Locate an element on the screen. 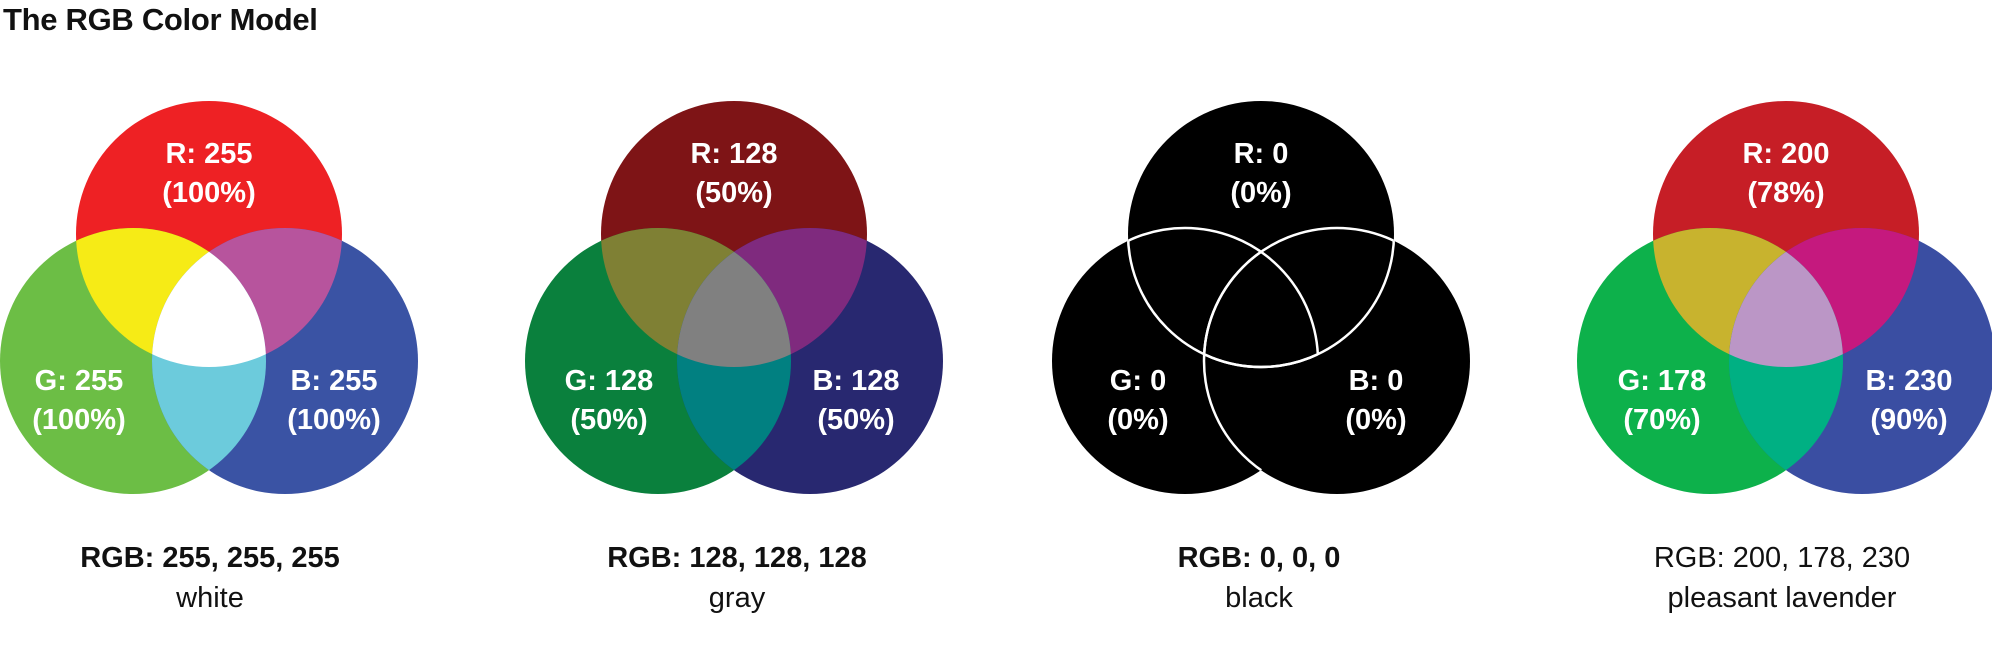 Image resolution: width=1992 pixels, height=646 pixels. venn-black: R: 0 (0%) G: 0 (0%) B: 0 (0%) is located at coordinates (1261, 297).